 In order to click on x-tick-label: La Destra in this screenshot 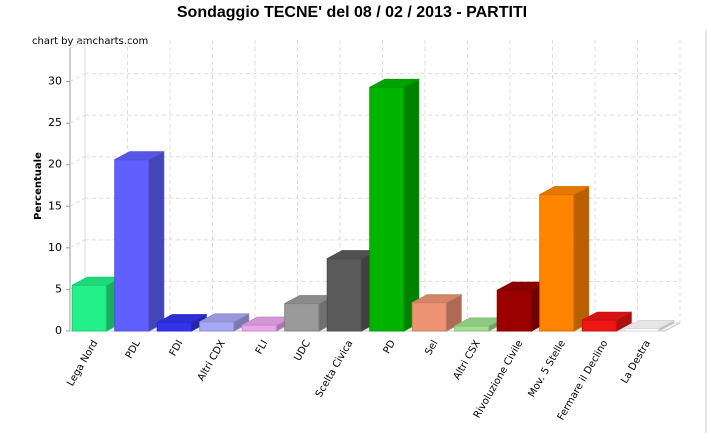, I will do `click(636, 362)`.